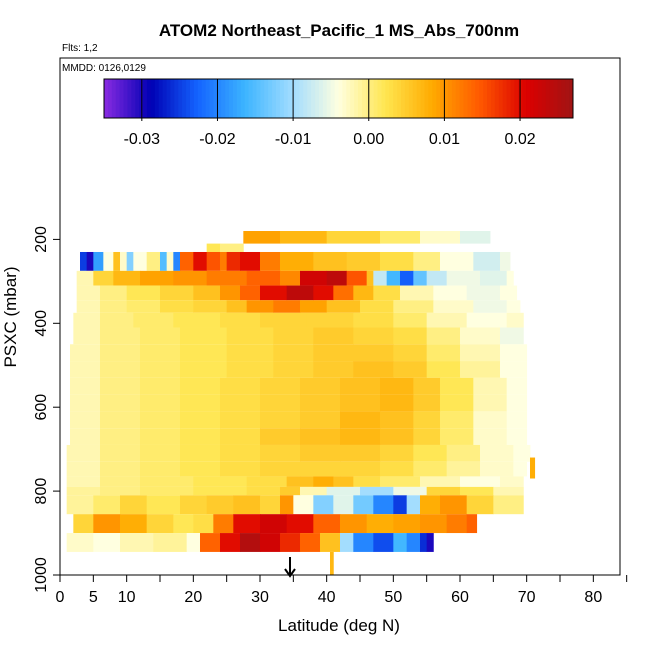 The width and height of the screenshot is (650, 650). I want to click on heatmap-cell-r17-s7, so click(343, 491).